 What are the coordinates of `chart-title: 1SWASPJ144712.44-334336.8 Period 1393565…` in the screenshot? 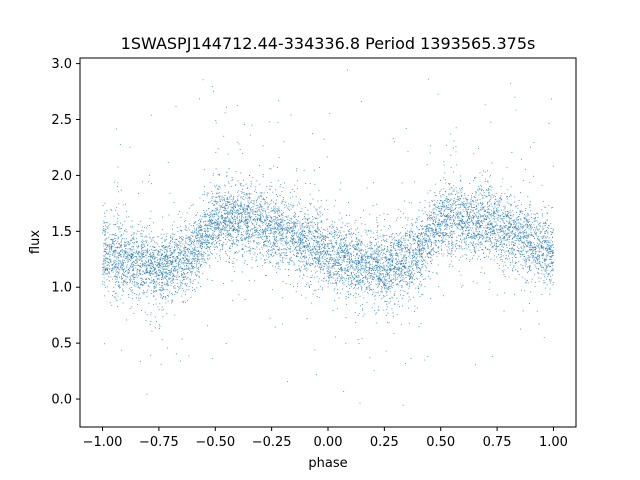 It's located at (328, 43).